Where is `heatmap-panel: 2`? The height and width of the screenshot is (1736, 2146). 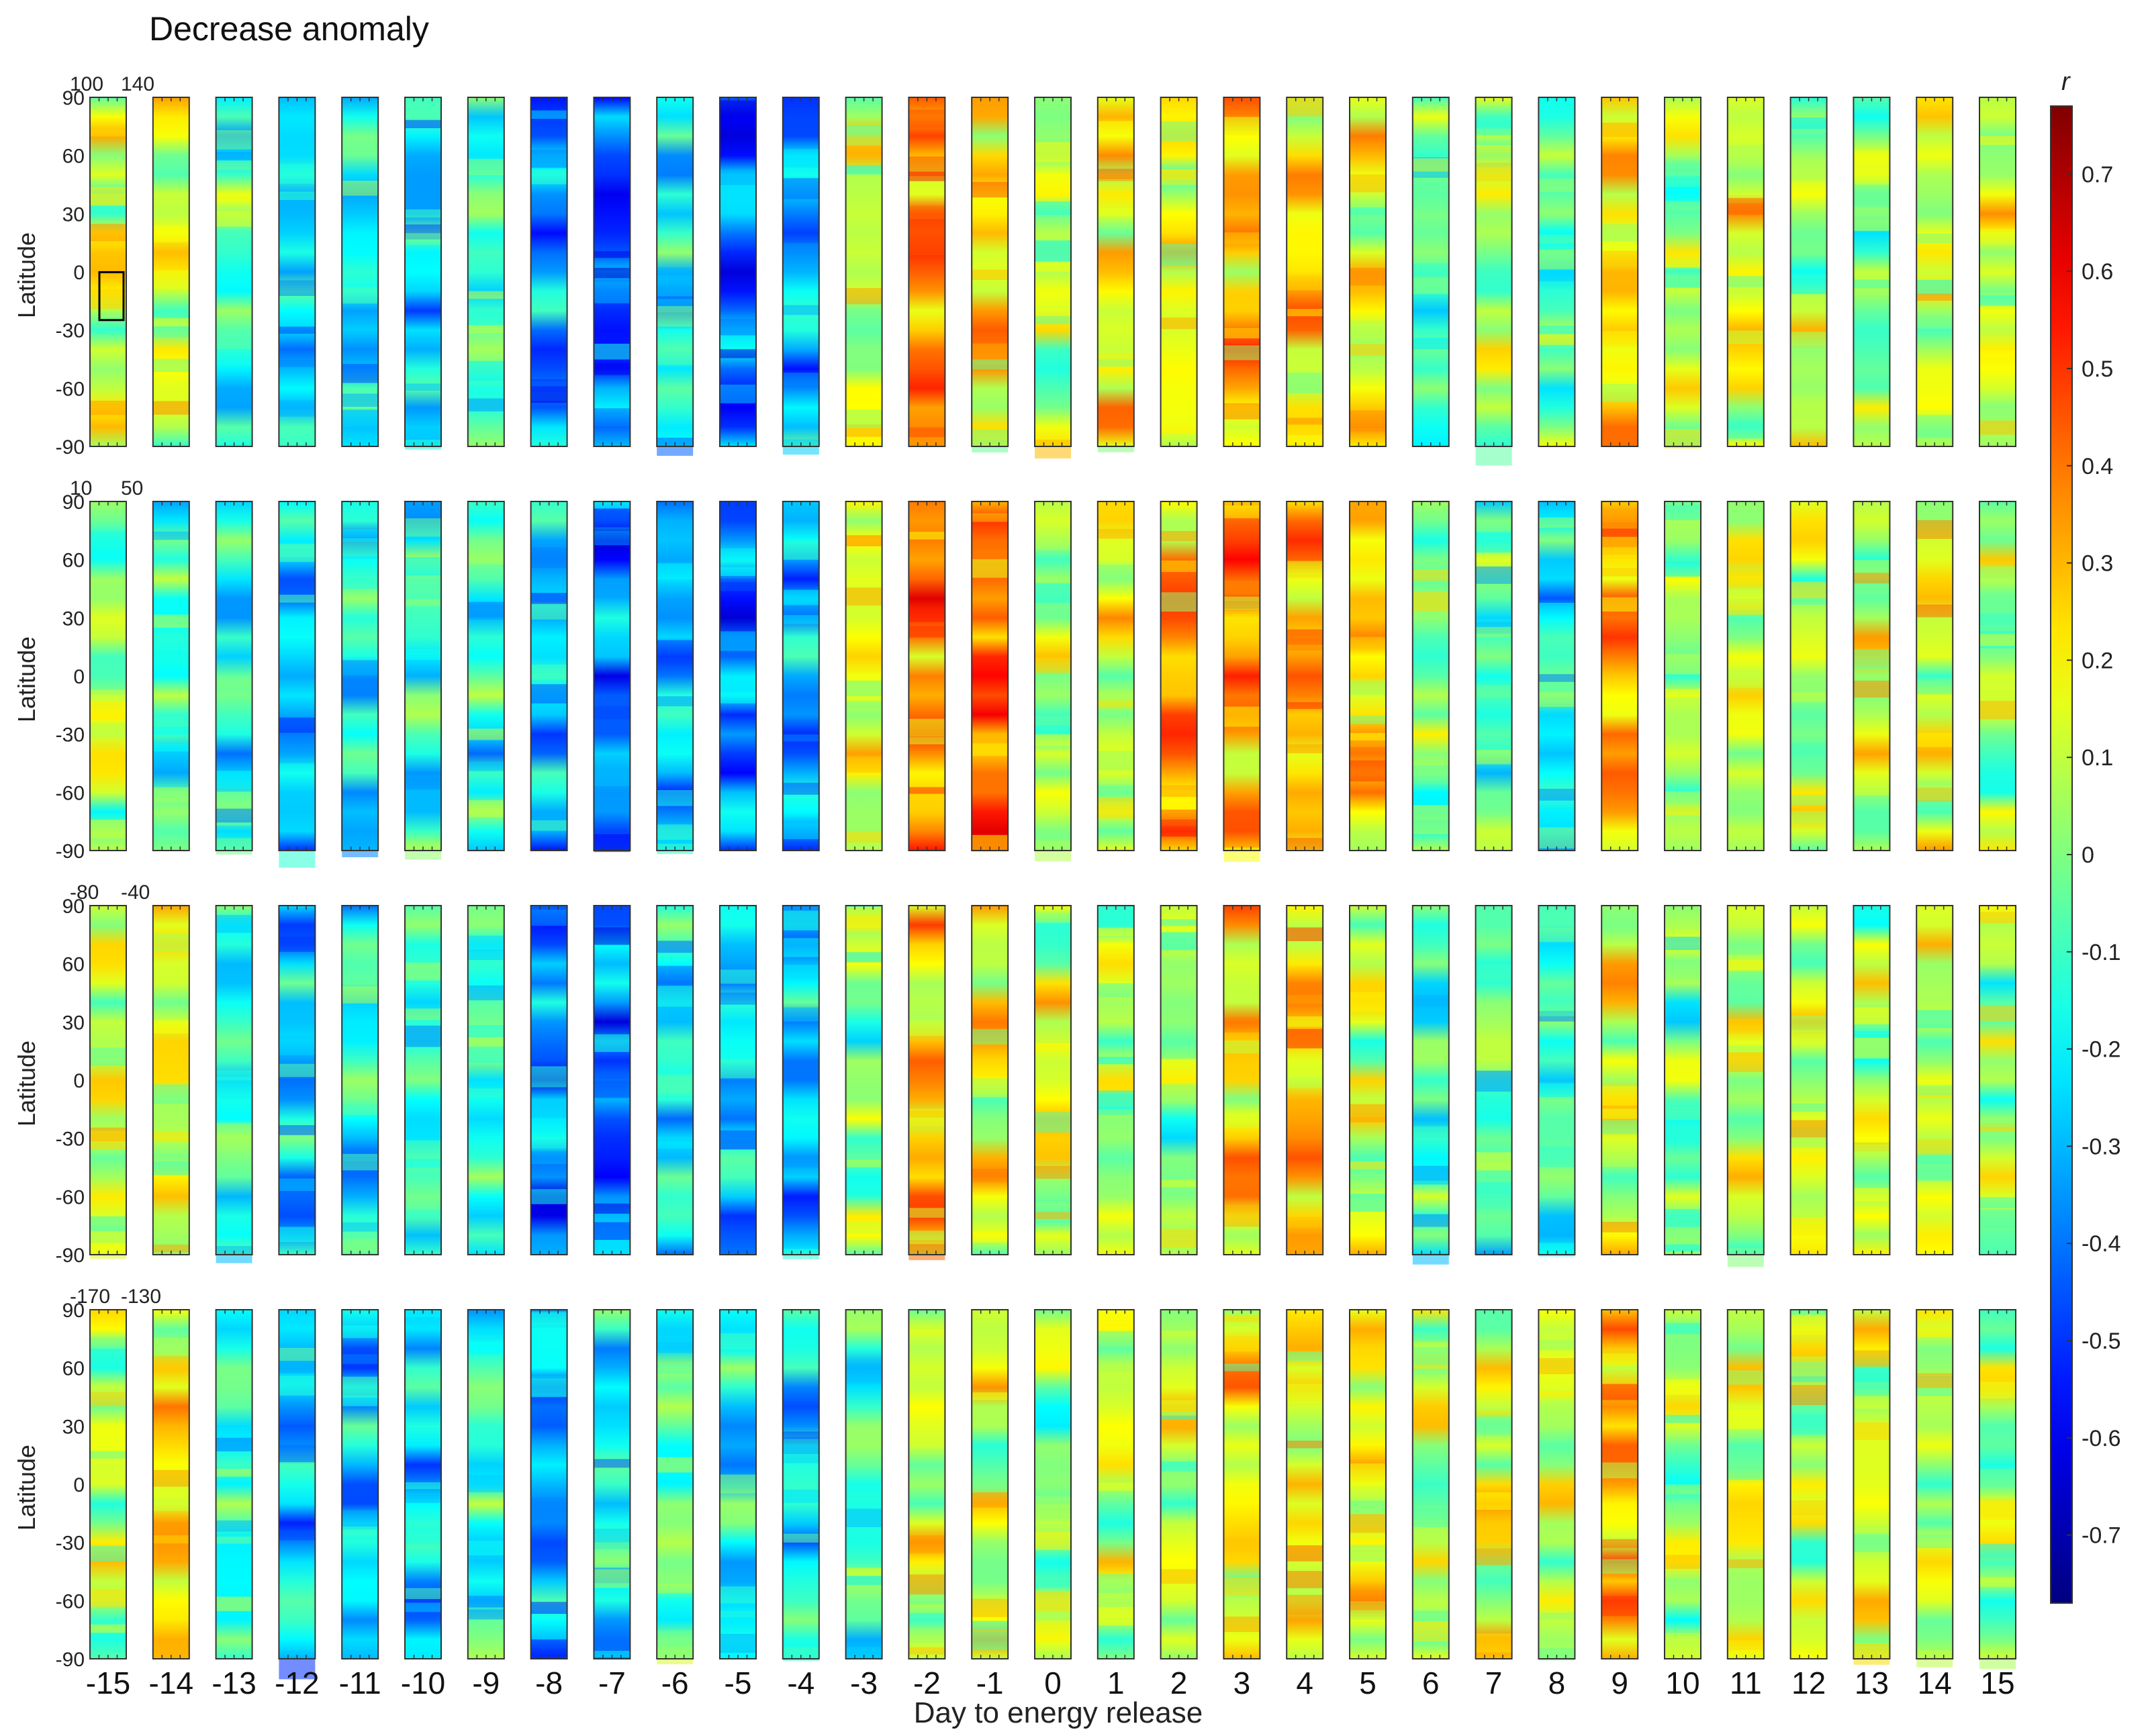
heatmap-panel: 2 is located at coordinates (1179, 1504).